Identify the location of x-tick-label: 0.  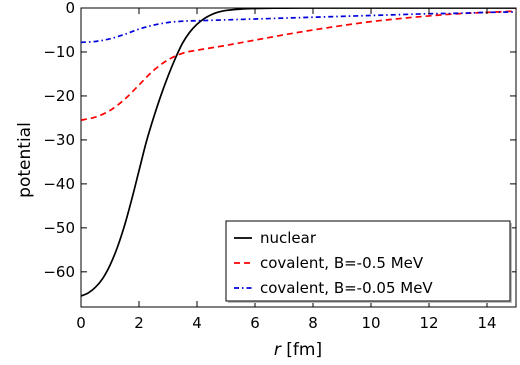
(81, 323).